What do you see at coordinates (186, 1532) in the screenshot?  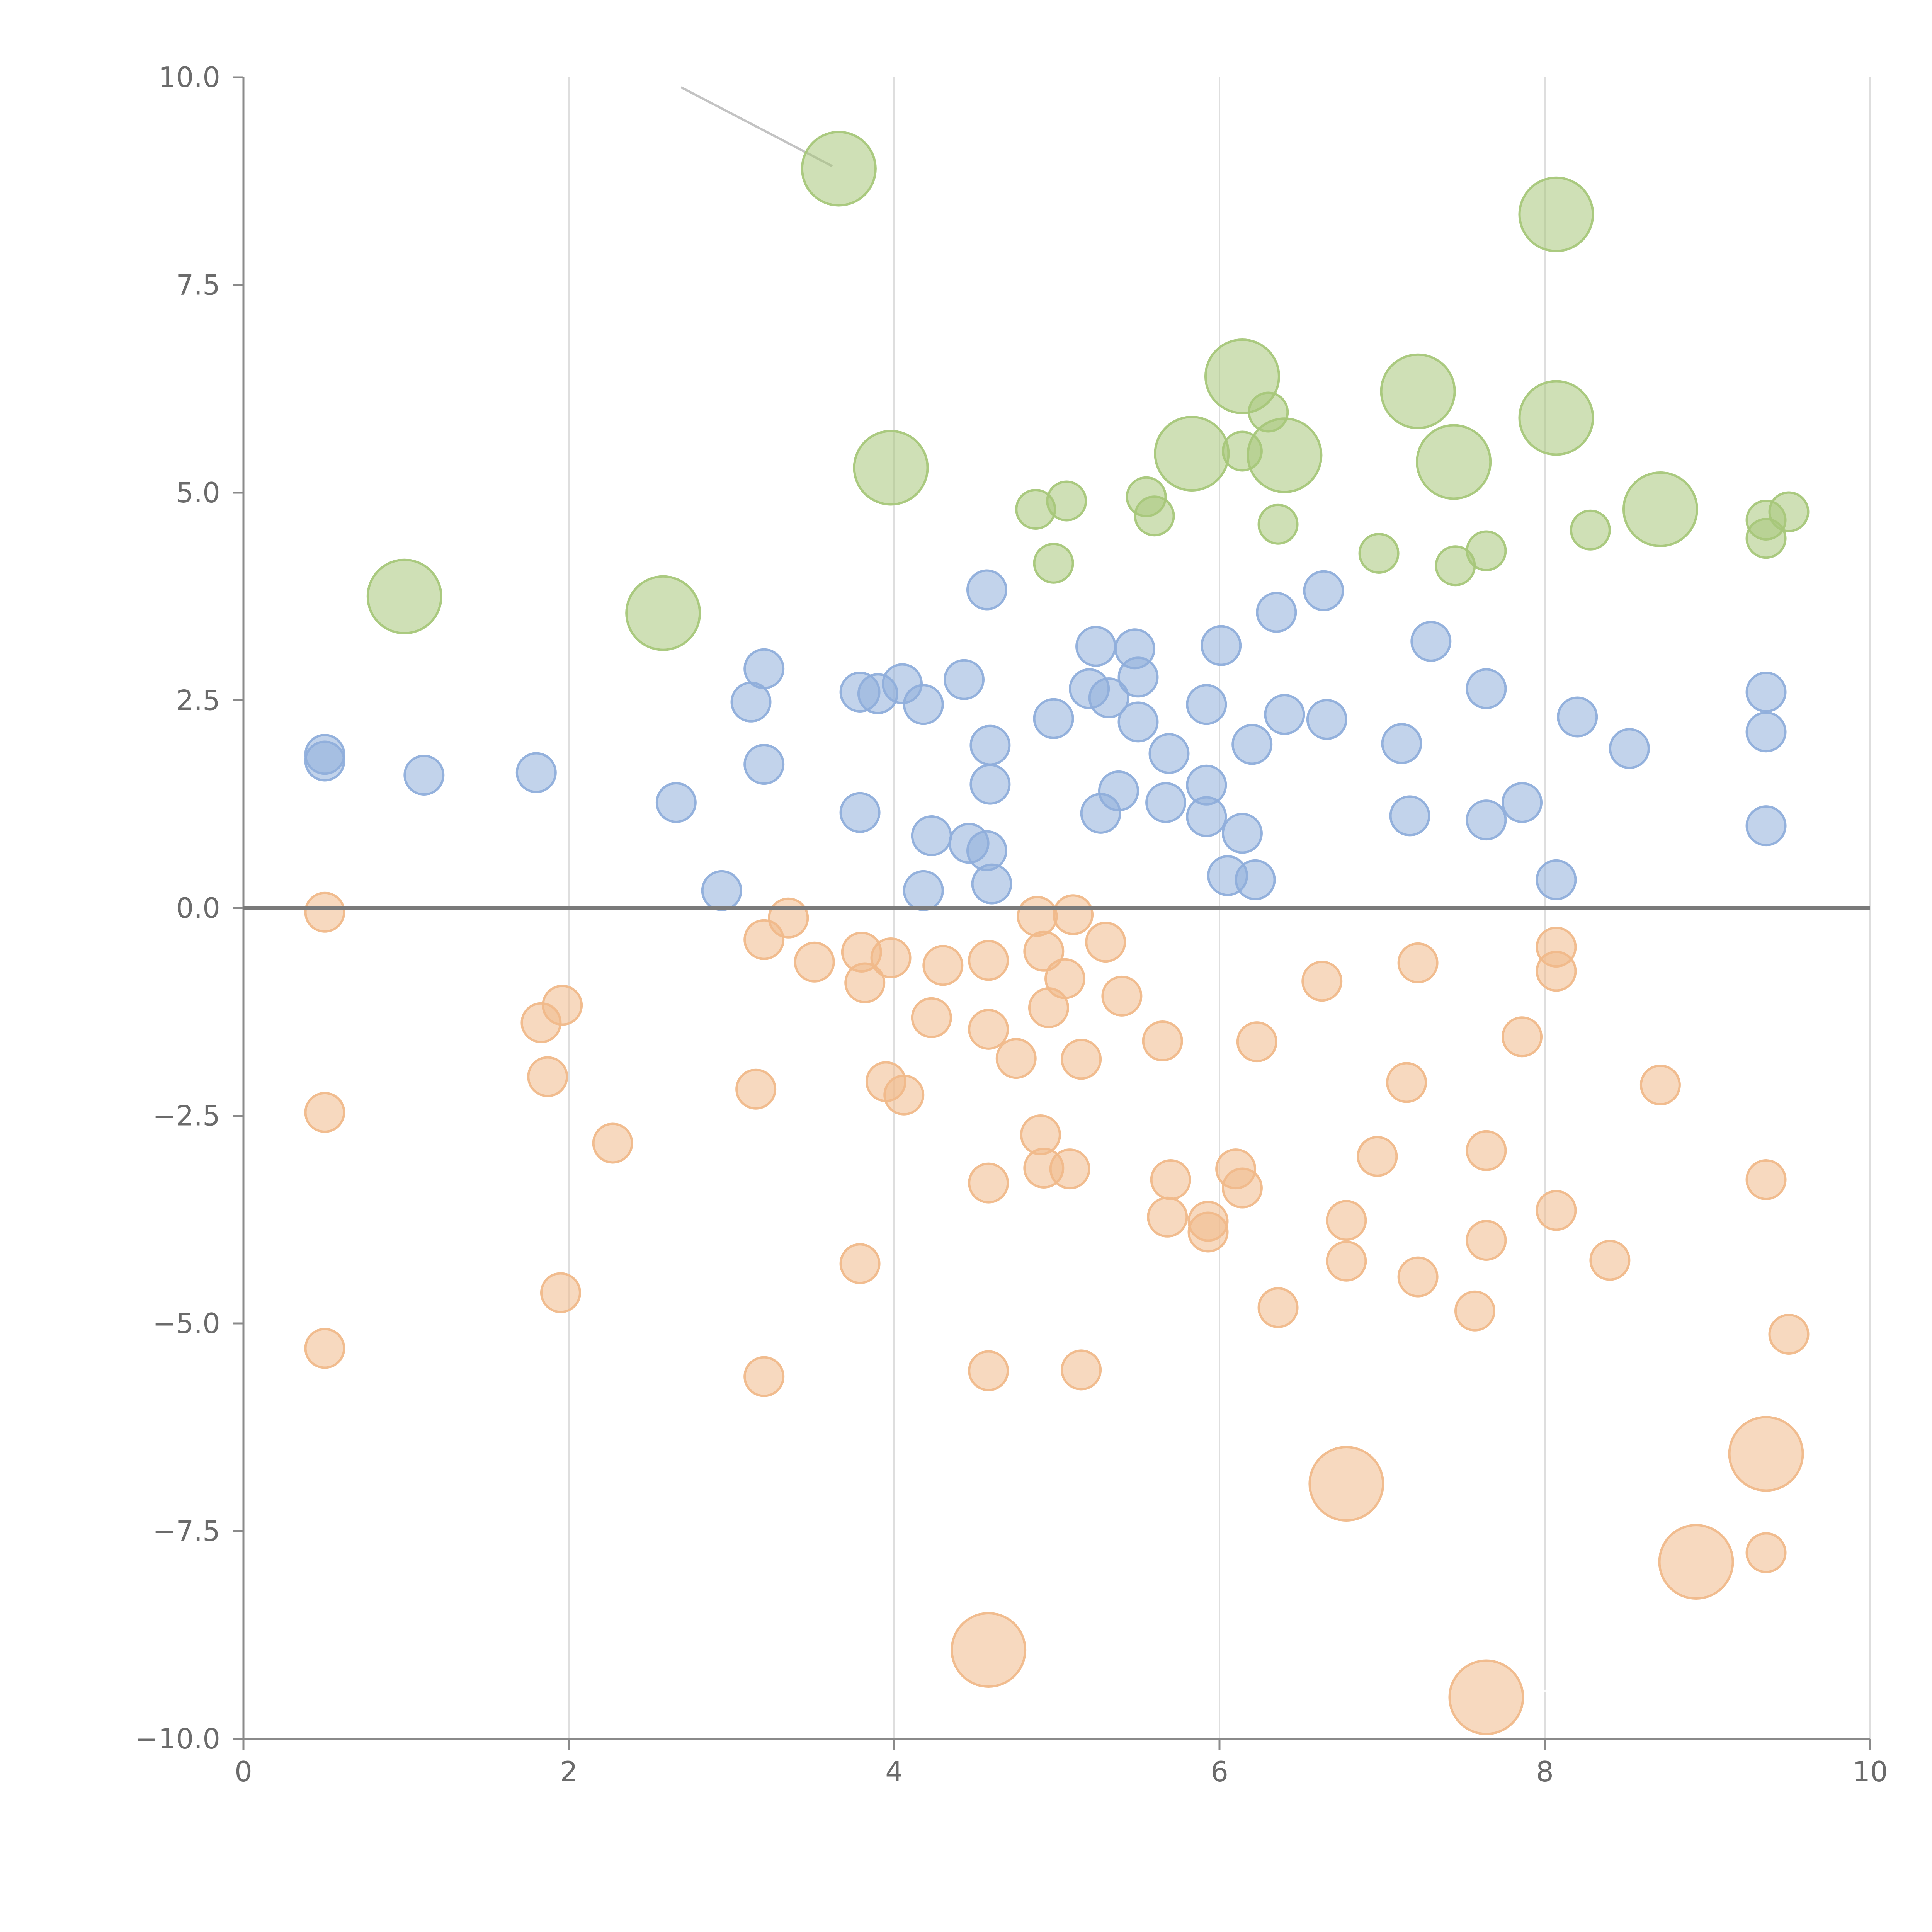 I see `y-tick-label: −7.5` at bounding box center [186, 1532].